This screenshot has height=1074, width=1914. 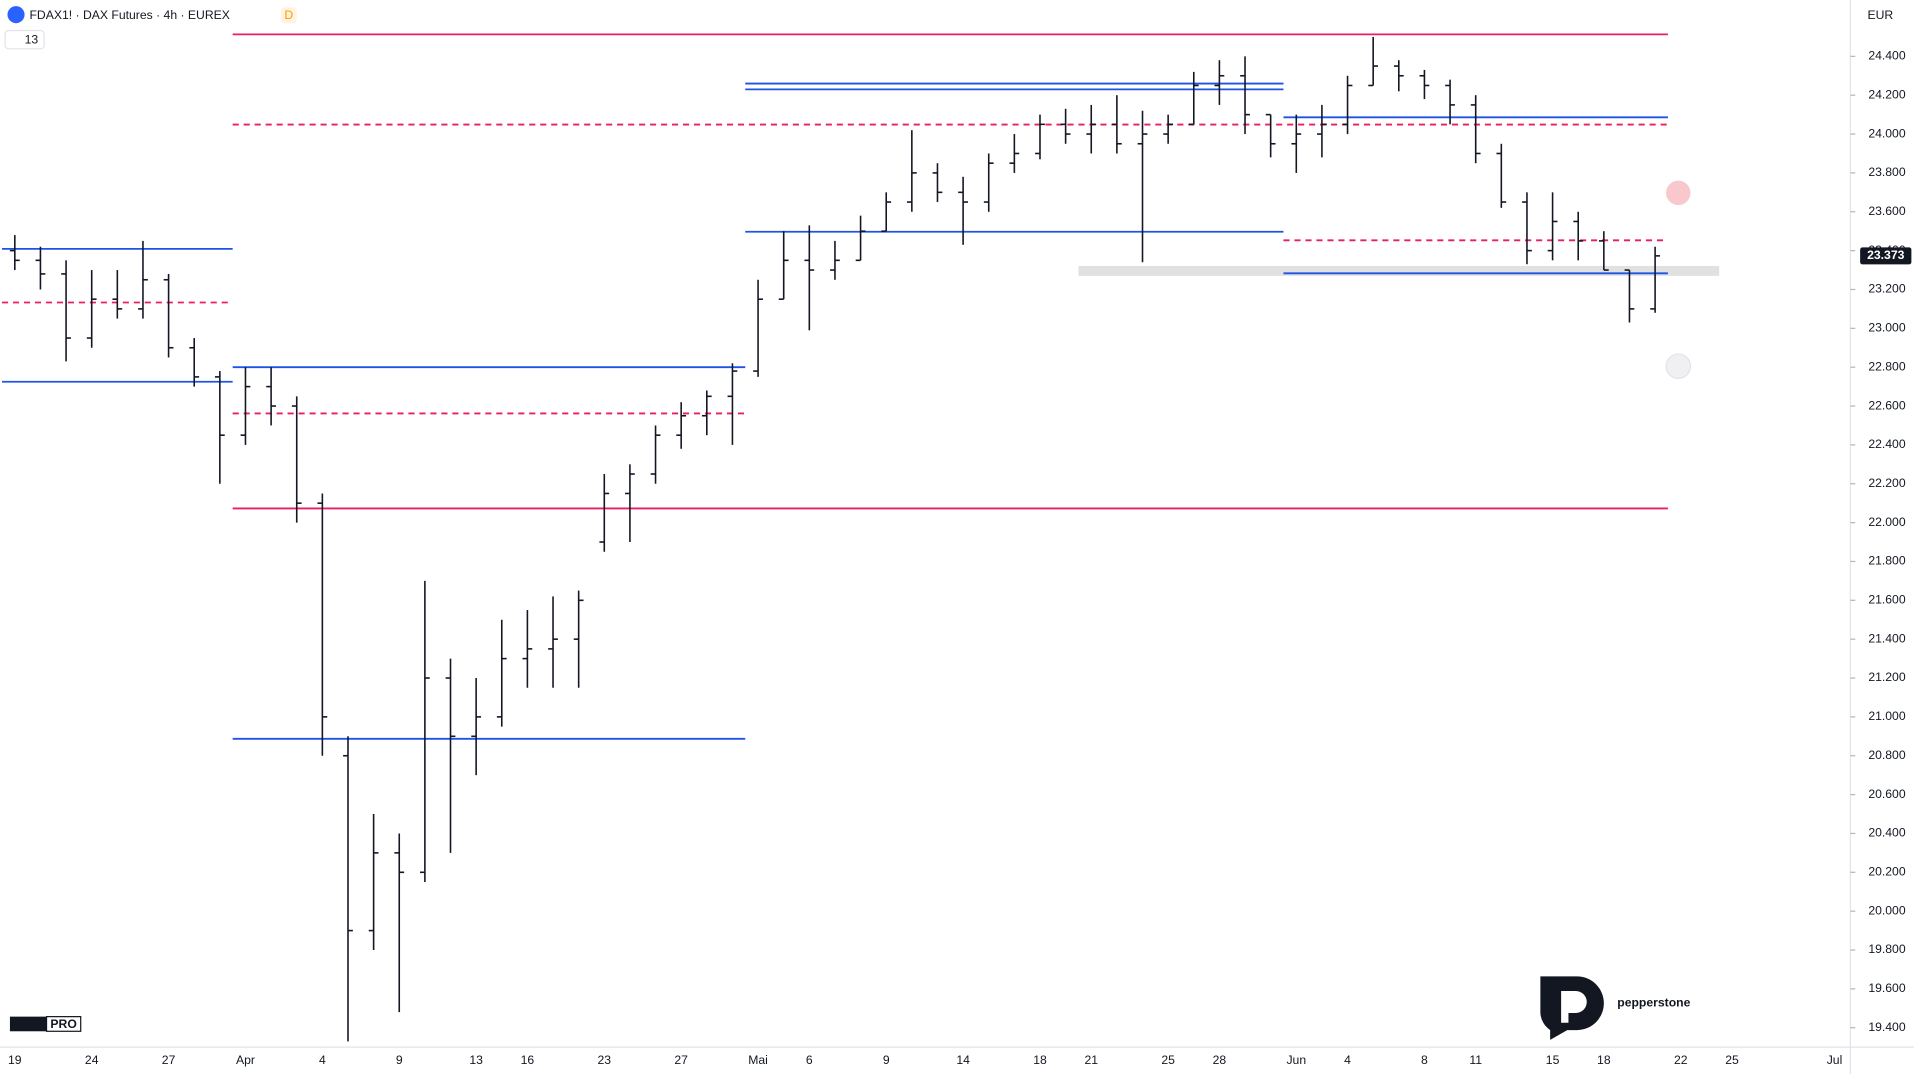 I want to click on session-flag: D, so click(x=288, y=15).